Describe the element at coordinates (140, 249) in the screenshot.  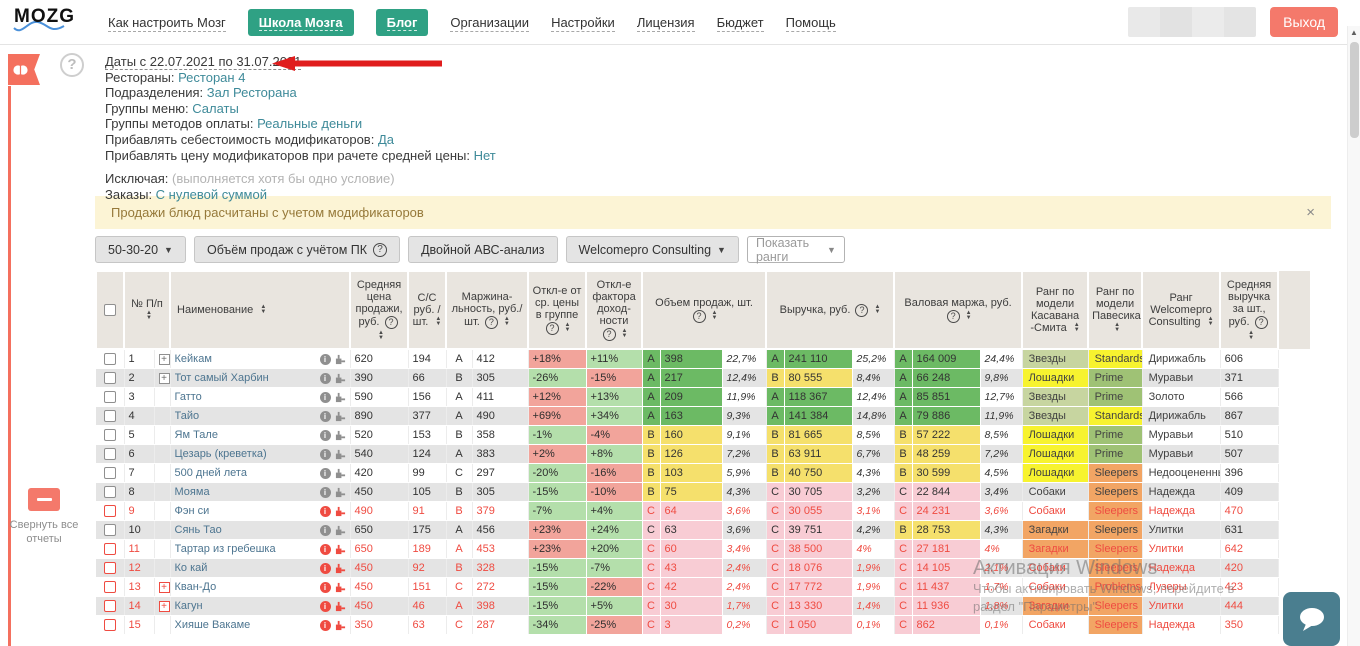
I see `toolbar-button: 50-30-20 ▼` at that location.